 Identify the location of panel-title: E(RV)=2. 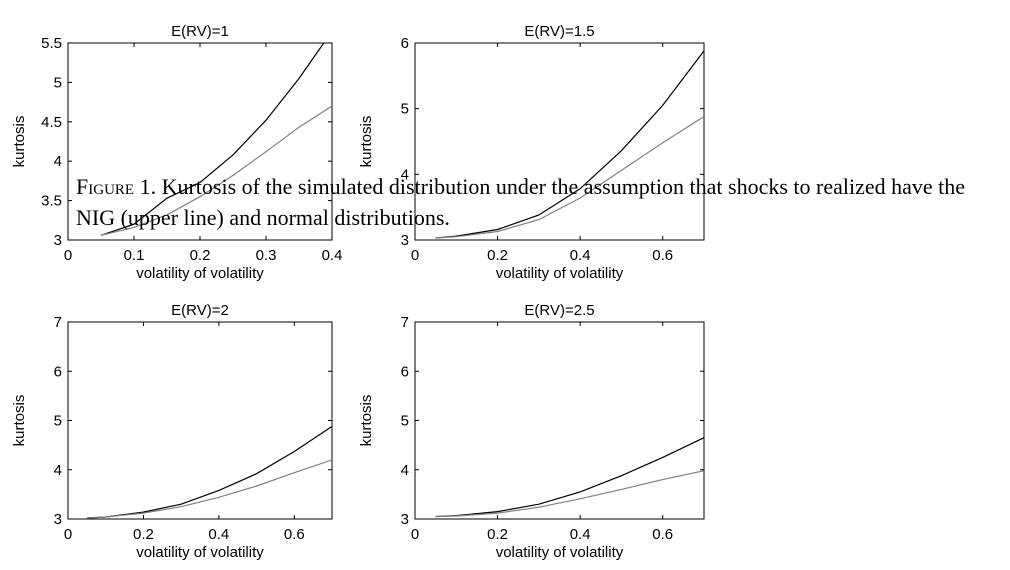
(200, 310).